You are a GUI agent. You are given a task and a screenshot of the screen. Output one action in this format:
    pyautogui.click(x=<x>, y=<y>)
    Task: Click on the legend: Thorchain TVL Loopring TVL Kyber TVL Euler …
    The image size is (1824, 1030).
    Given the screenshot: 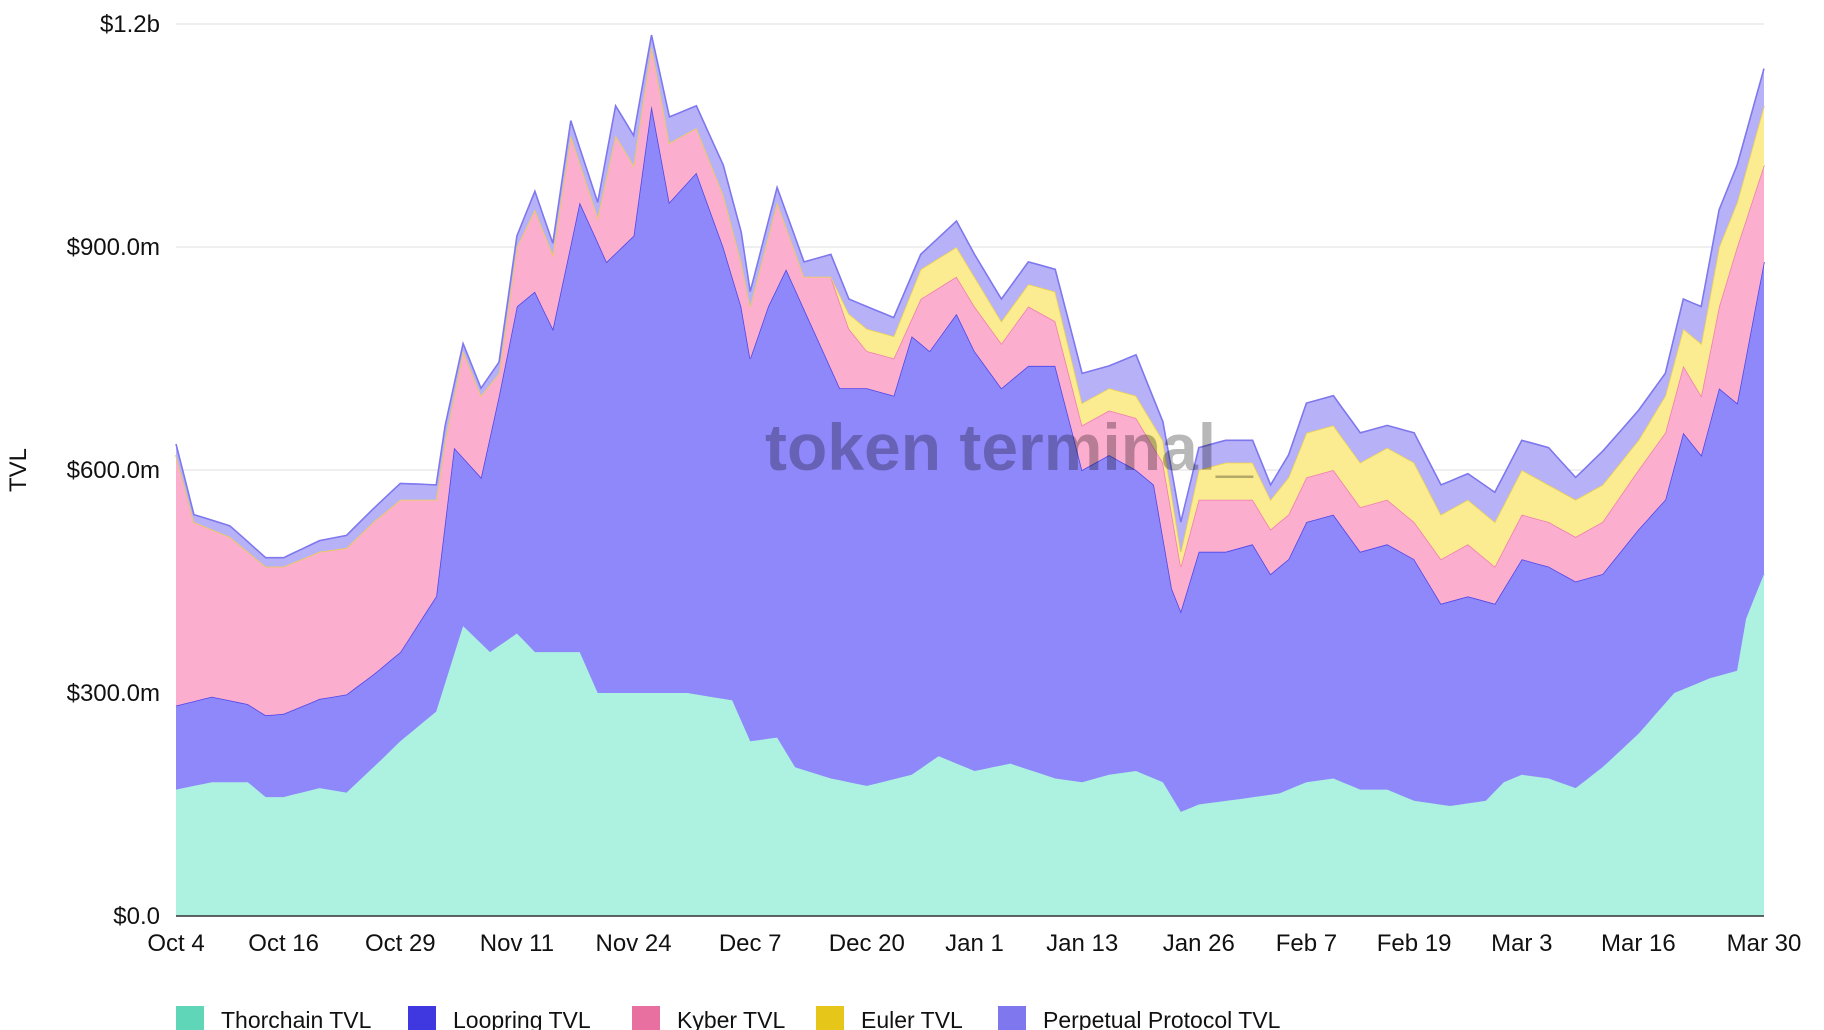 What is the action you would take?
    pyautogui.click(x=728, y=1018)
    